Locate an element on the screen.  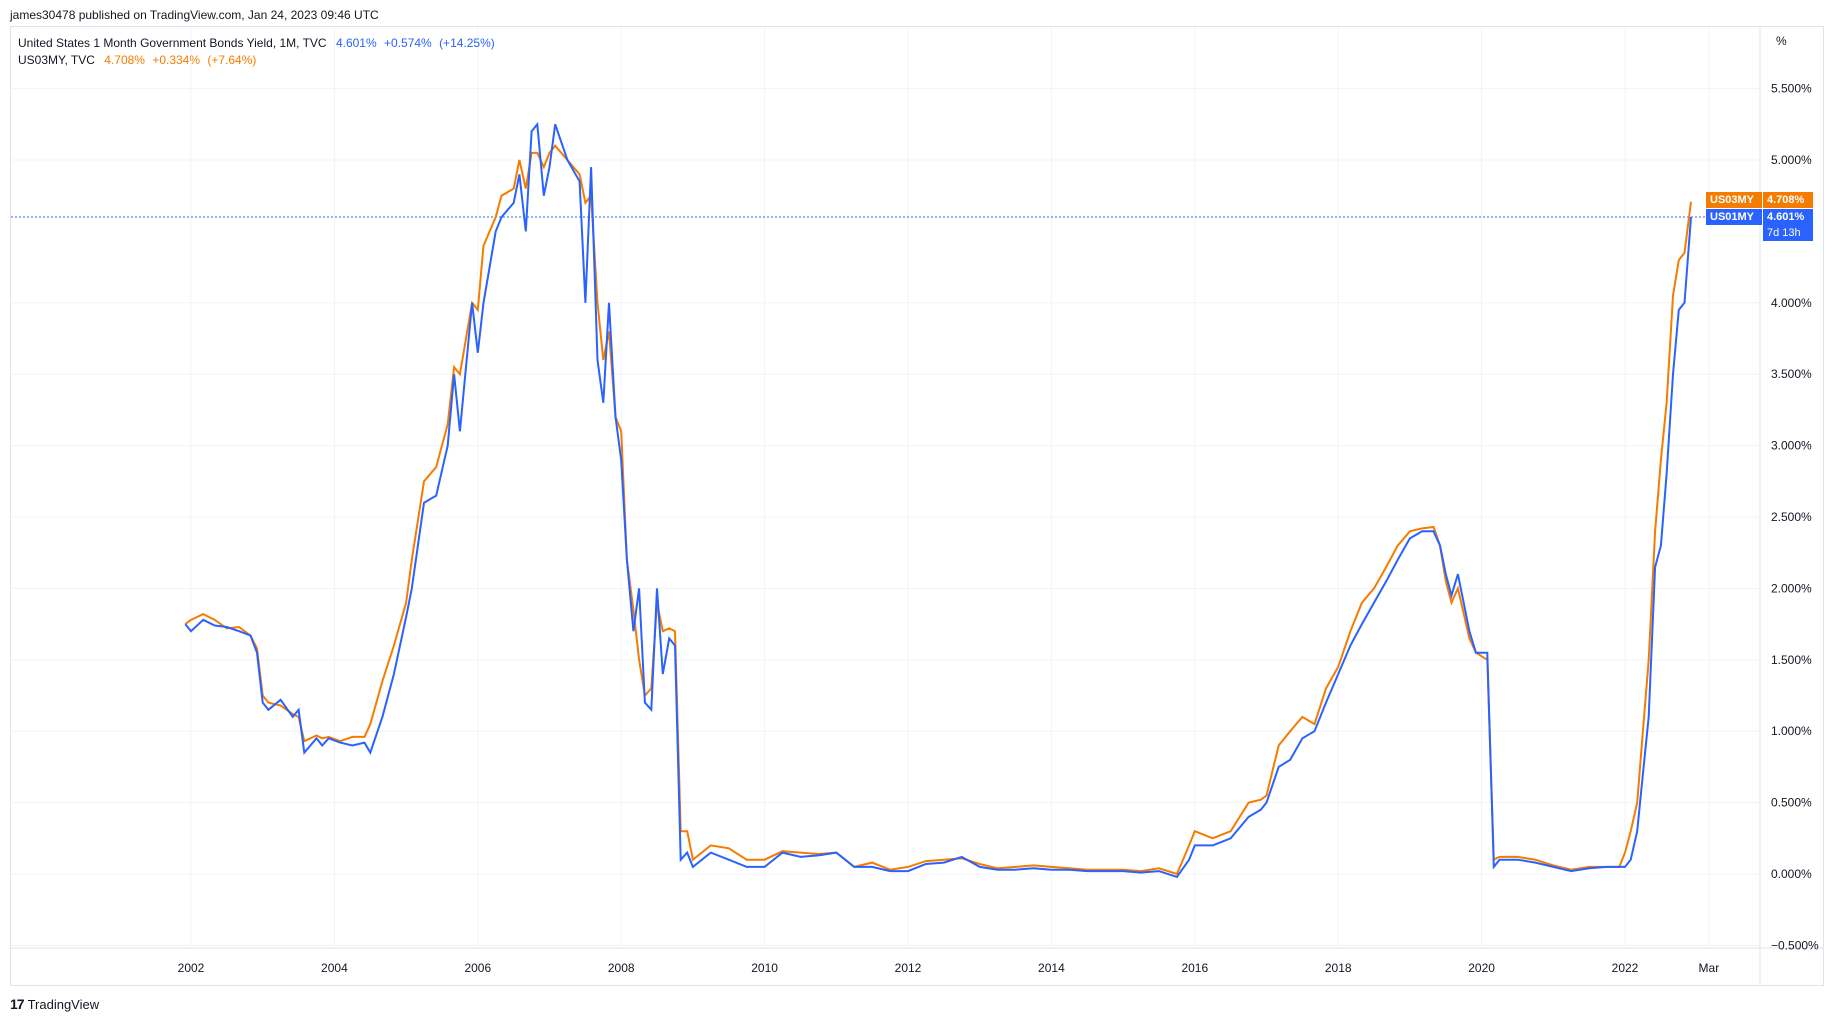
x-tick-label: 2020 is located at coordinates (1481, 968).